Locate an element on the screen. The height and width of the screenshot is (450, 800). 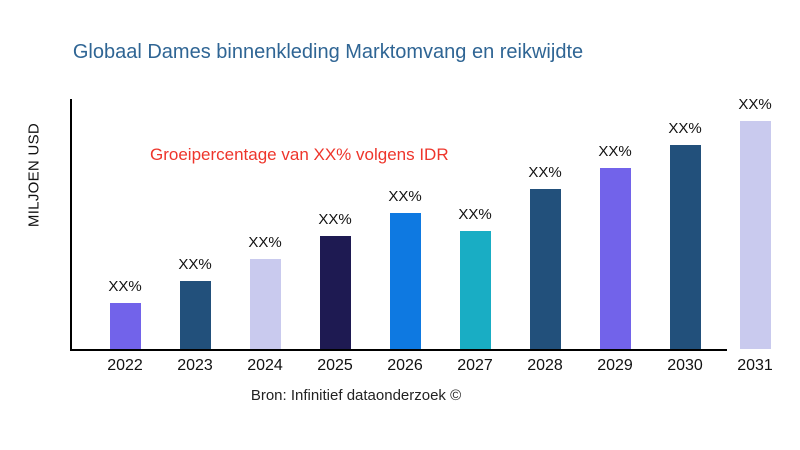
x-tick-label-2028: 2028 is located at coordinates (545, 365).